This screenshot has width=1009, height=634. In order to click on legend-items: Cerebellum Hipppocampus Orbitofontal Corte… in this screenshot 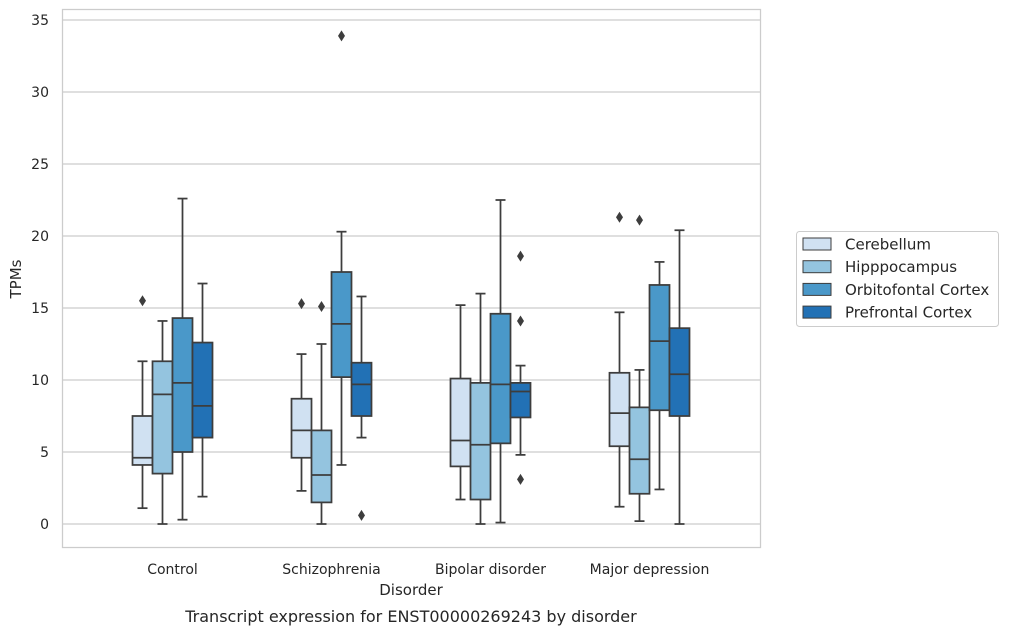, I will do `click(895, 279)`.